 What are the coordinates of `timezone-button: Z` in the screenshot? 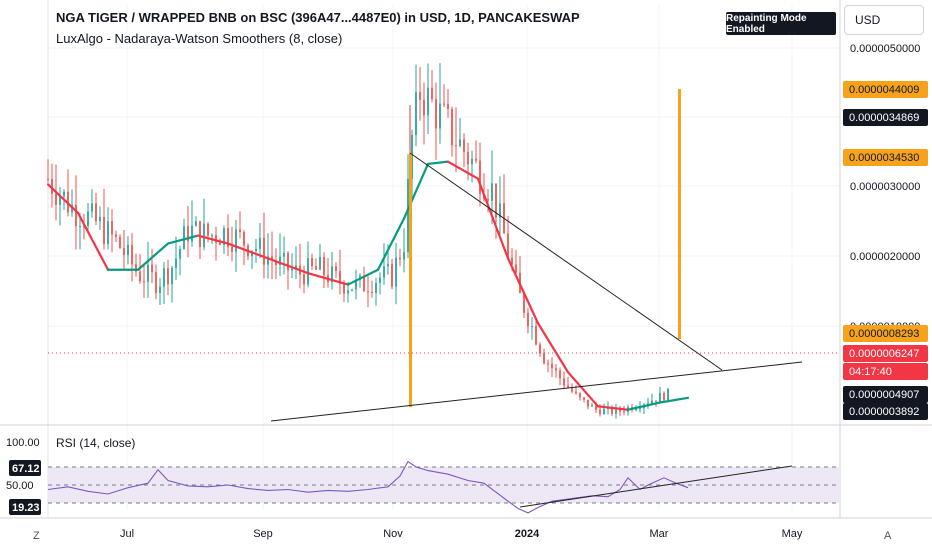 It's located at (36, 536).